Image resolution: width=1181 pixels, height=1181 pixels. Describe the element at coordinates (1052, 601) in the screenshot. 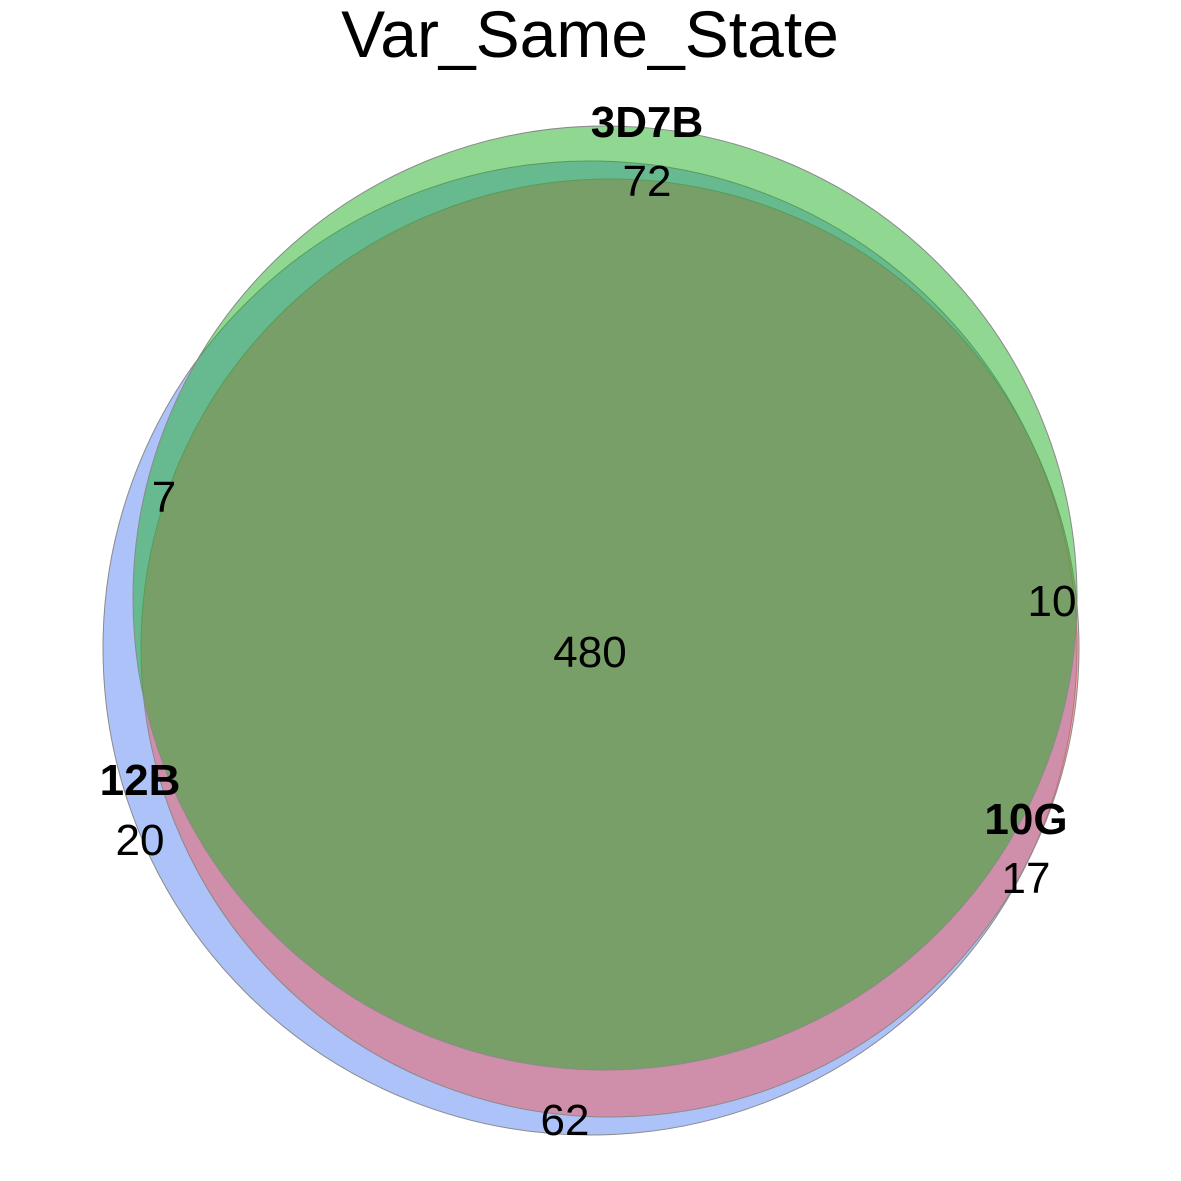

I see `count-3D7B-10G: 10` at that location.